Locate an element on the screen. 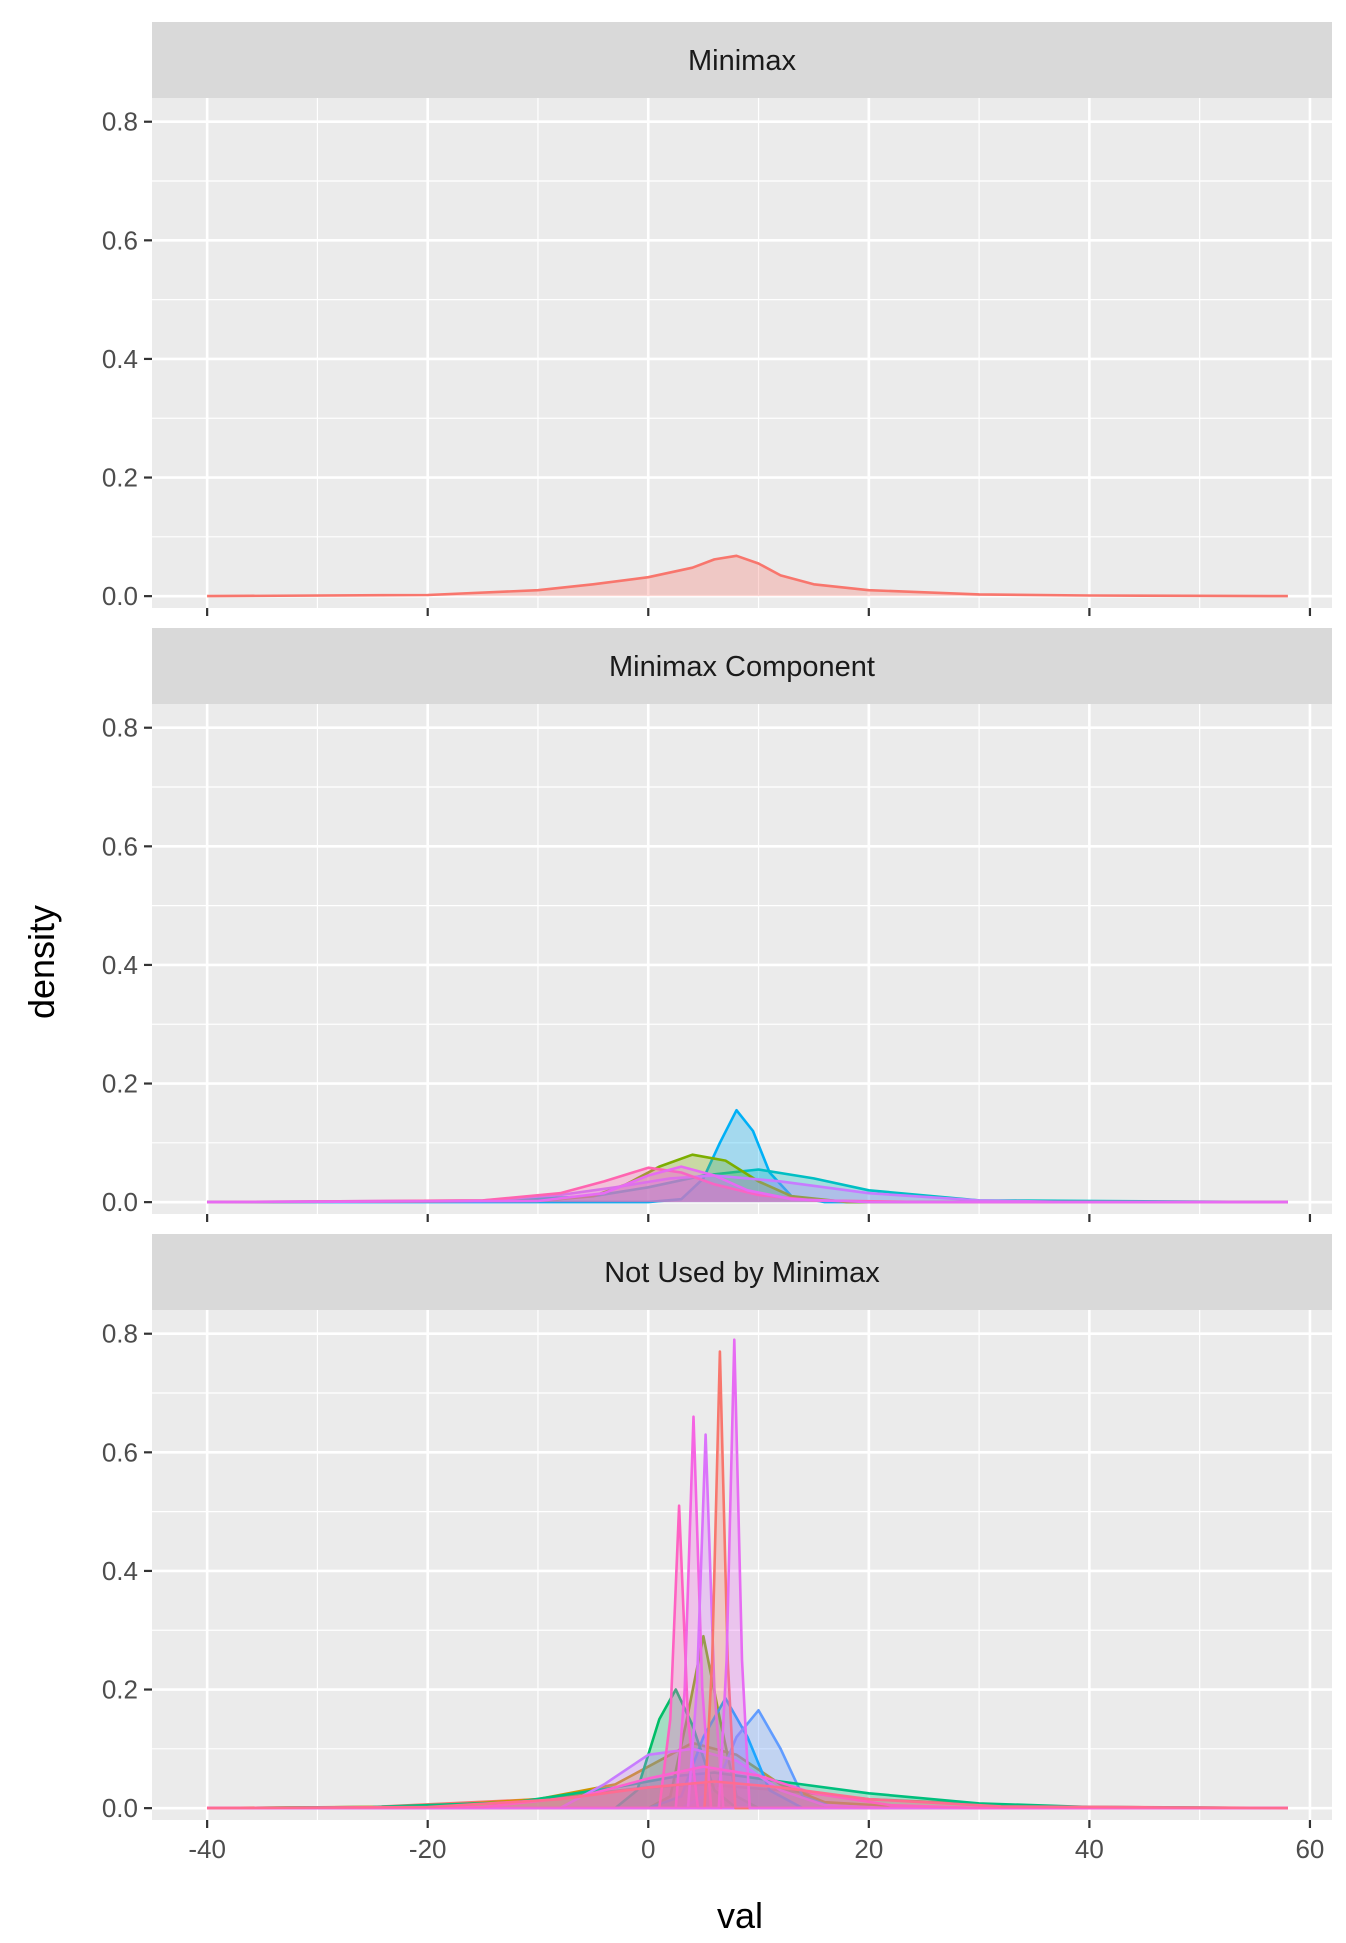  y-axis-title: density is located at coordinates (41, 962).